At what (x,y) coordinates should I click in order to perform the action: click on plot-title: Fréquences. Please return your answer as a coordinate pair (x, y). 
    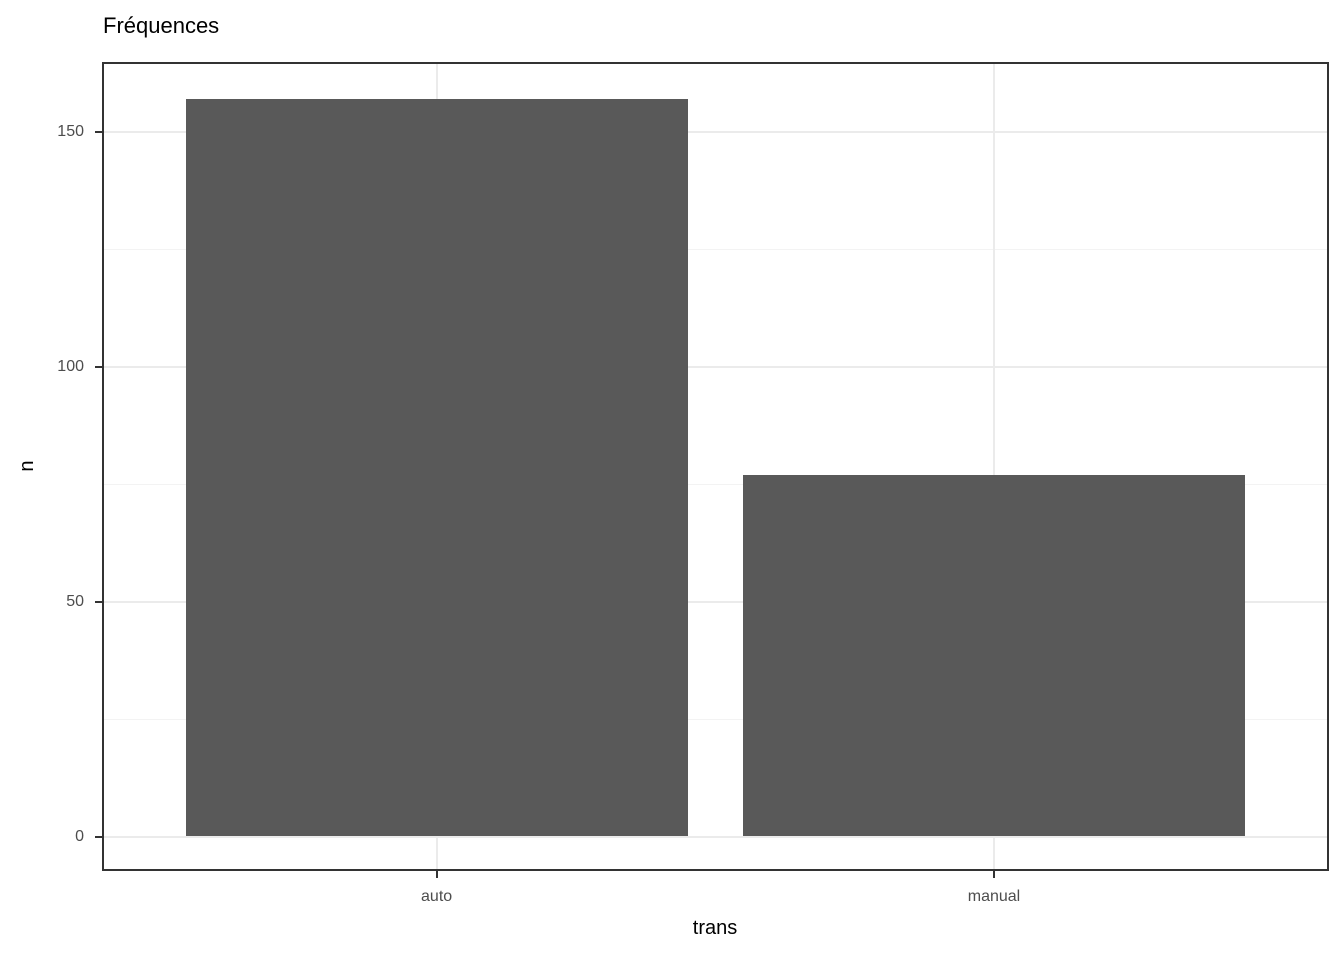
    Looking at the image, I should click on (161, 25).